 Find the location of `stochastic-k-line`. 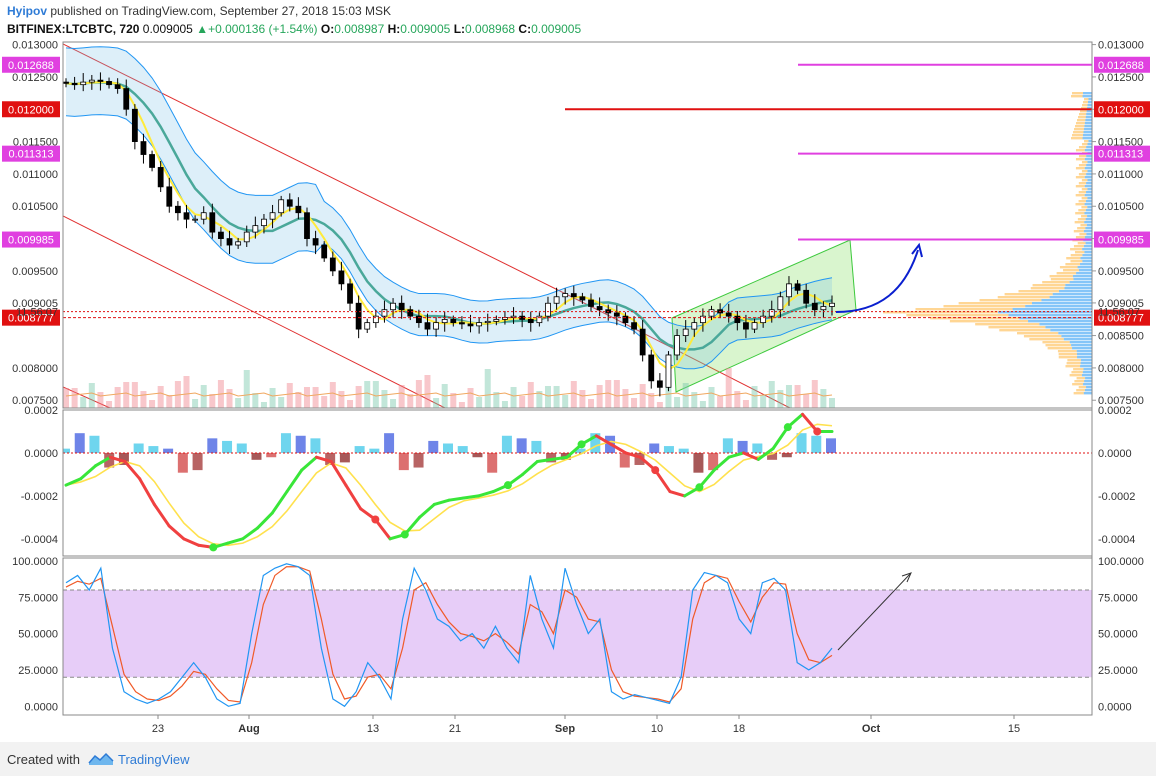

stochastic-k-line is located at coordinates (449, 635).